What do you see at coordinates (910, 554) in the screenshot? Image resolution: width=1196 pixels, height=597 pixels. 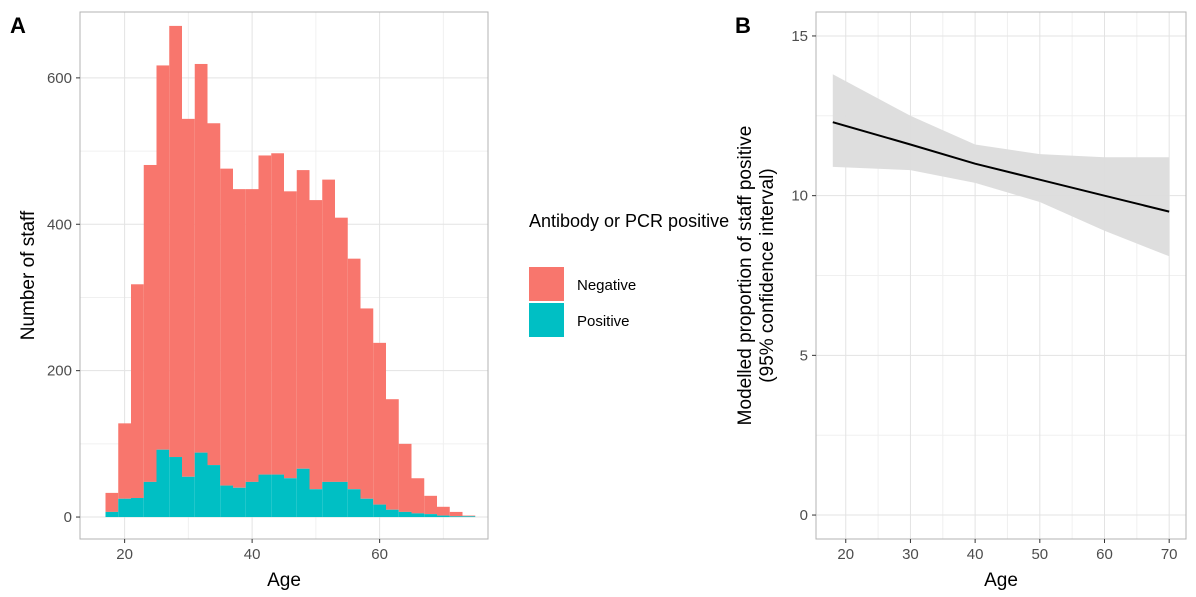 I see `x-tick-label: 30` at bounding box center [910, 554].